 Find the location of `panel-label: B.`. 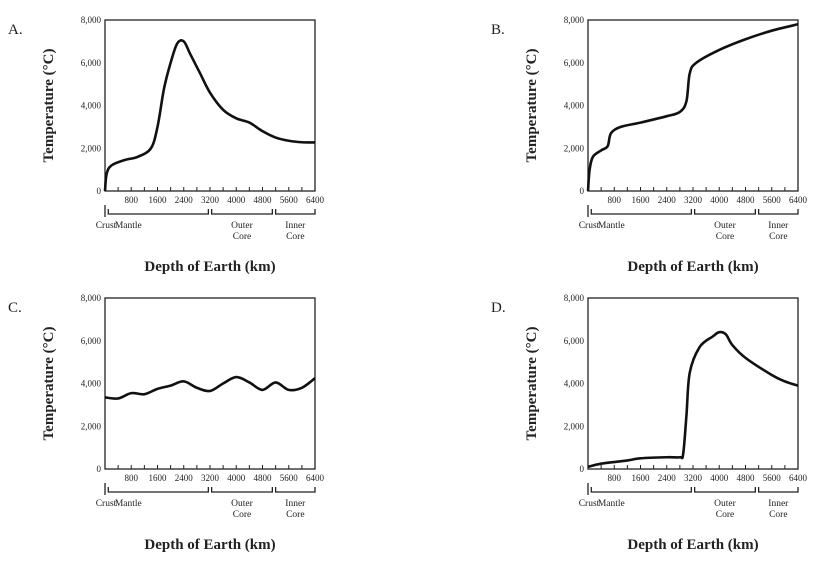

panel-label: B. is located at coordinates (498, 30).